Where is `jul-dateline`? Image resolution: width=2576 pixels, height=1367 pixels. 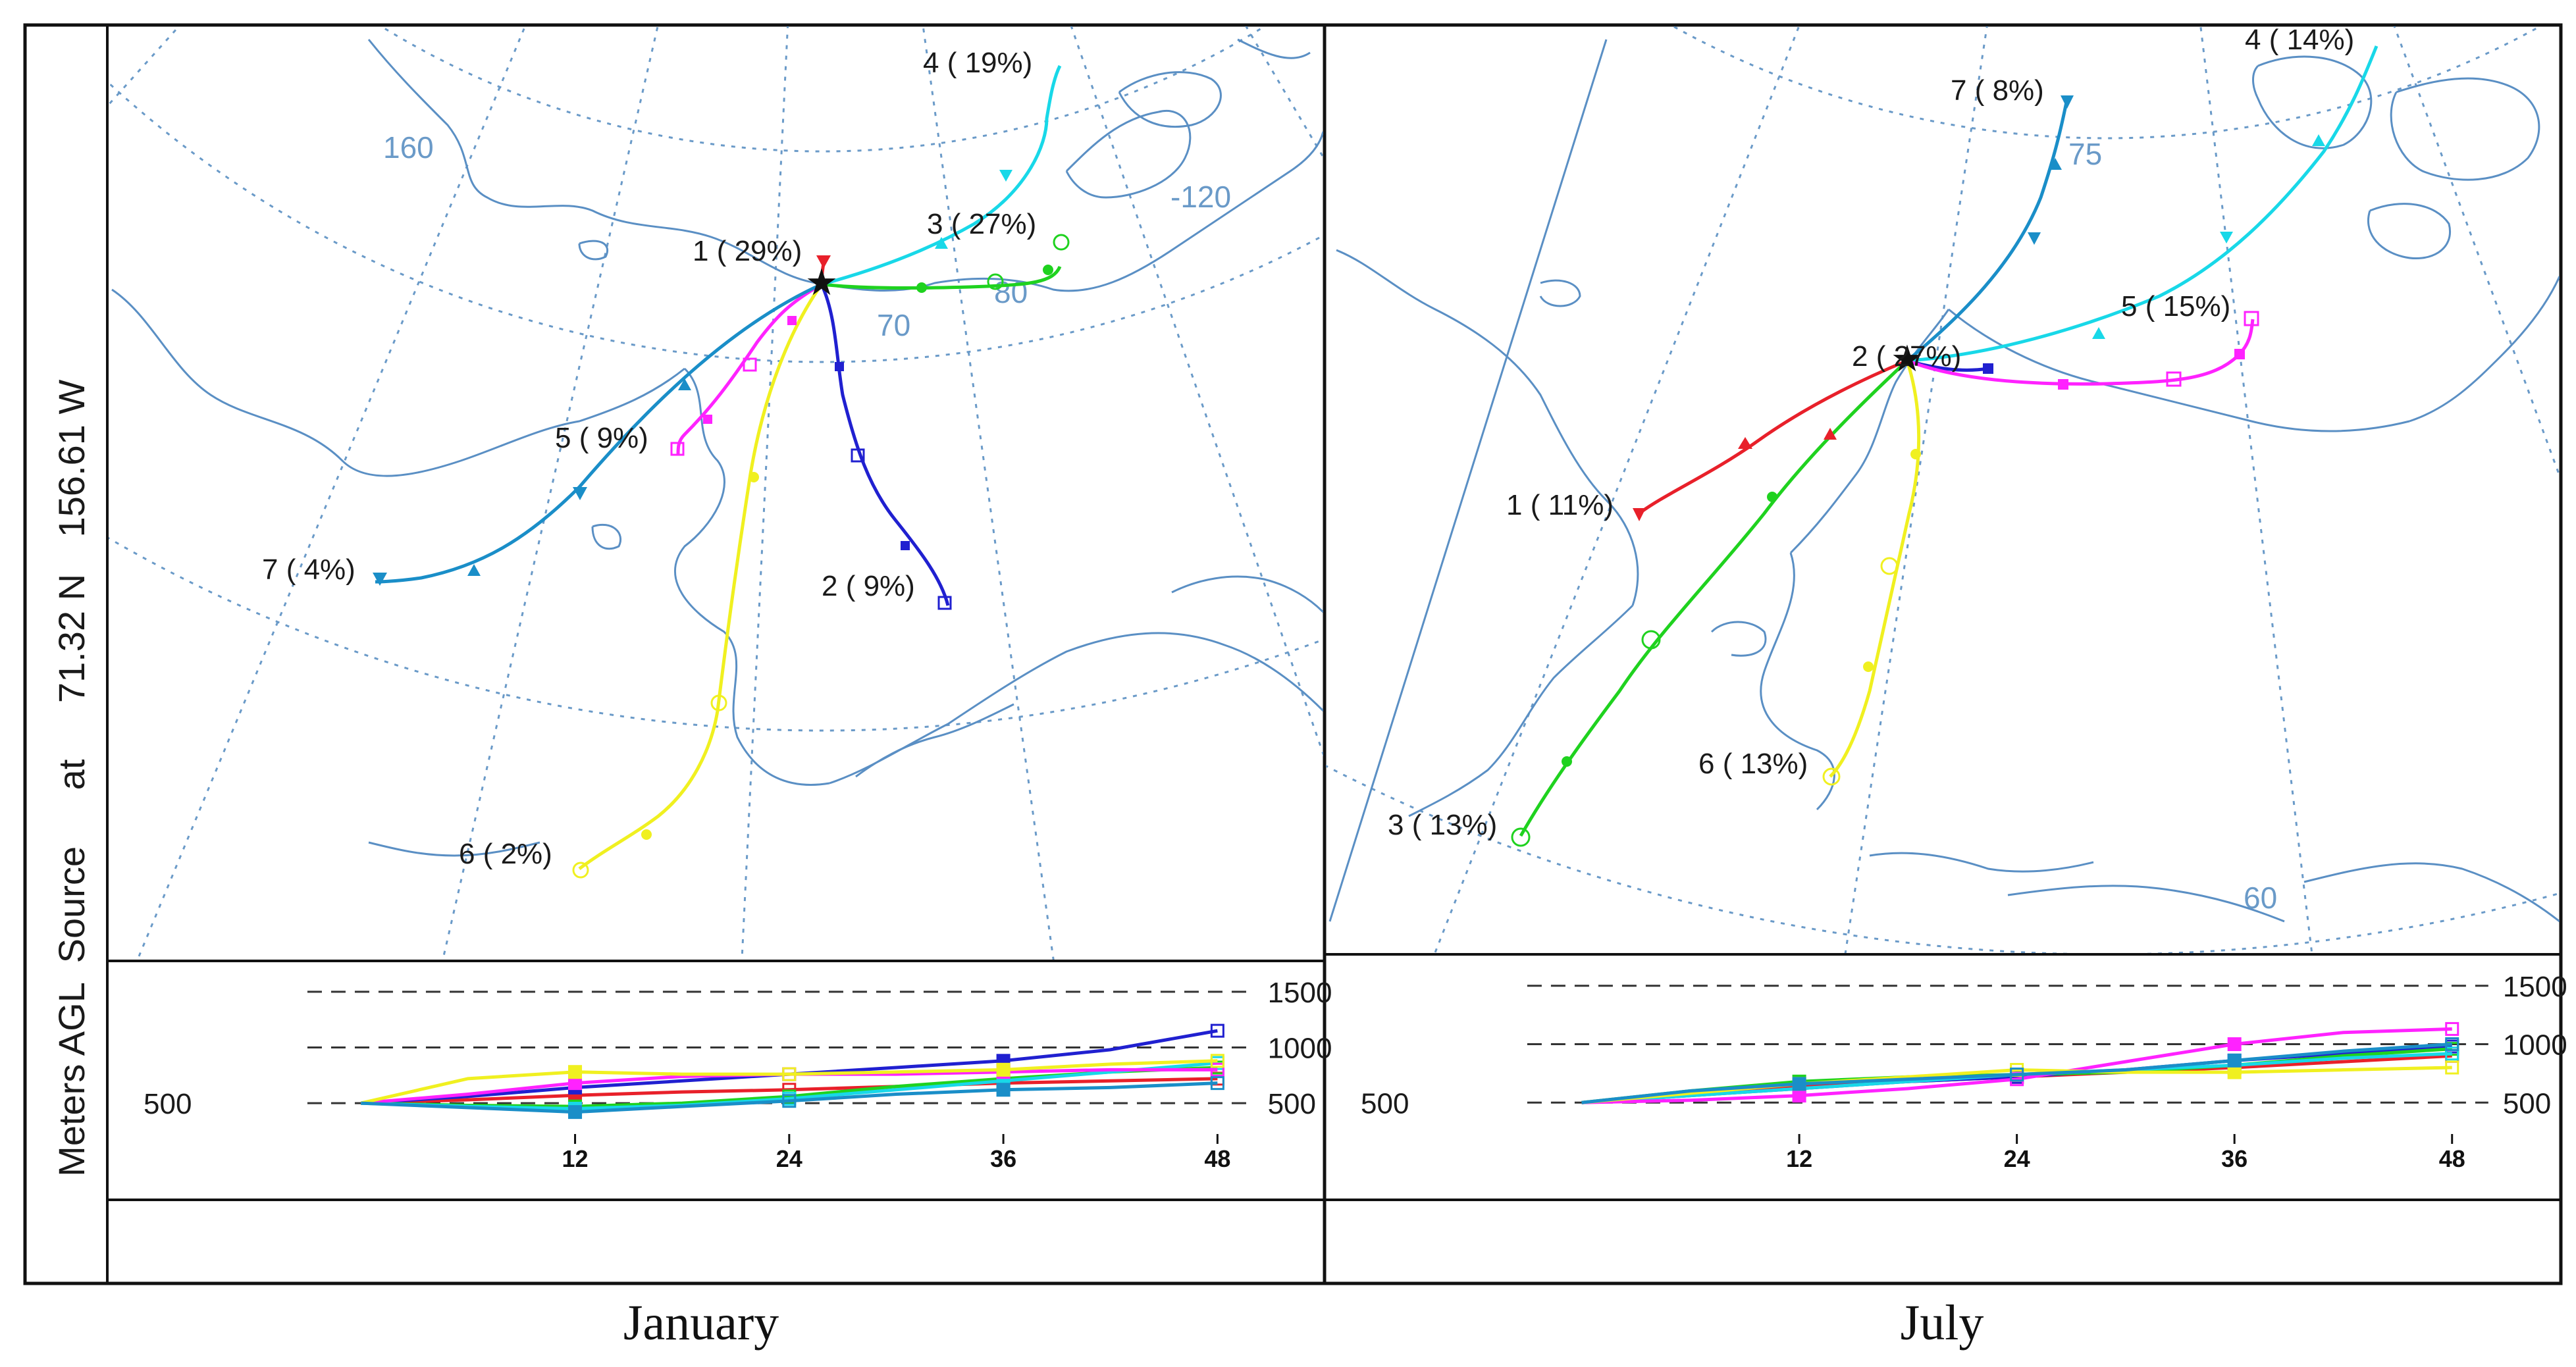
jul-dateline is located at coordinates (1468, 480).